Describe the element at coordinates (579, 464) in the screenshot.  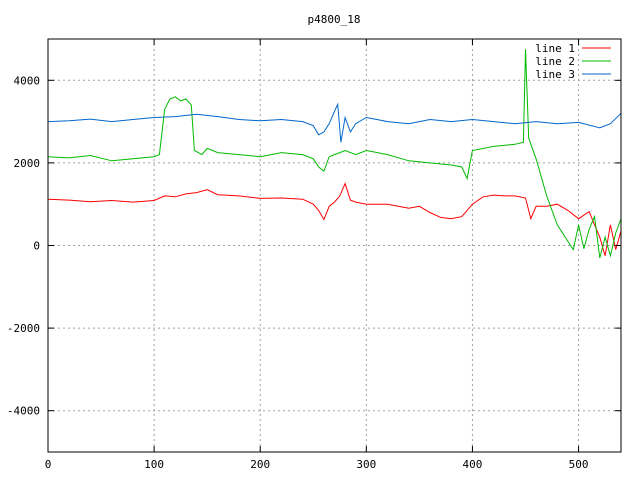
I see `x-tick-label: 500` at that location.